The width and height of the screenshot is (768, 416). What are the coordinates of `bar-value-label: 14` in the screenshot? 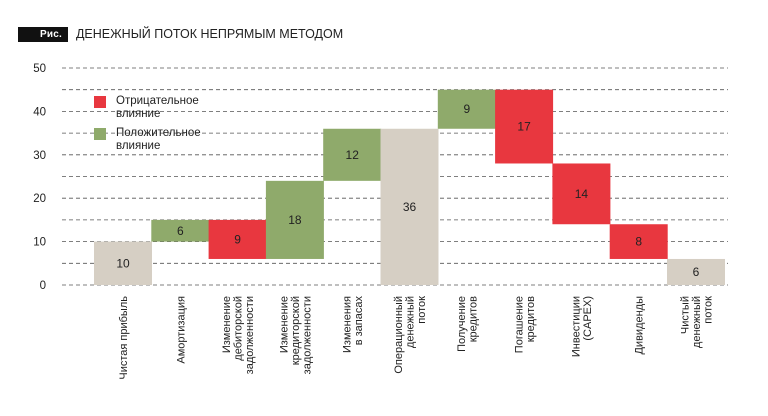 It's located at (582, 194).